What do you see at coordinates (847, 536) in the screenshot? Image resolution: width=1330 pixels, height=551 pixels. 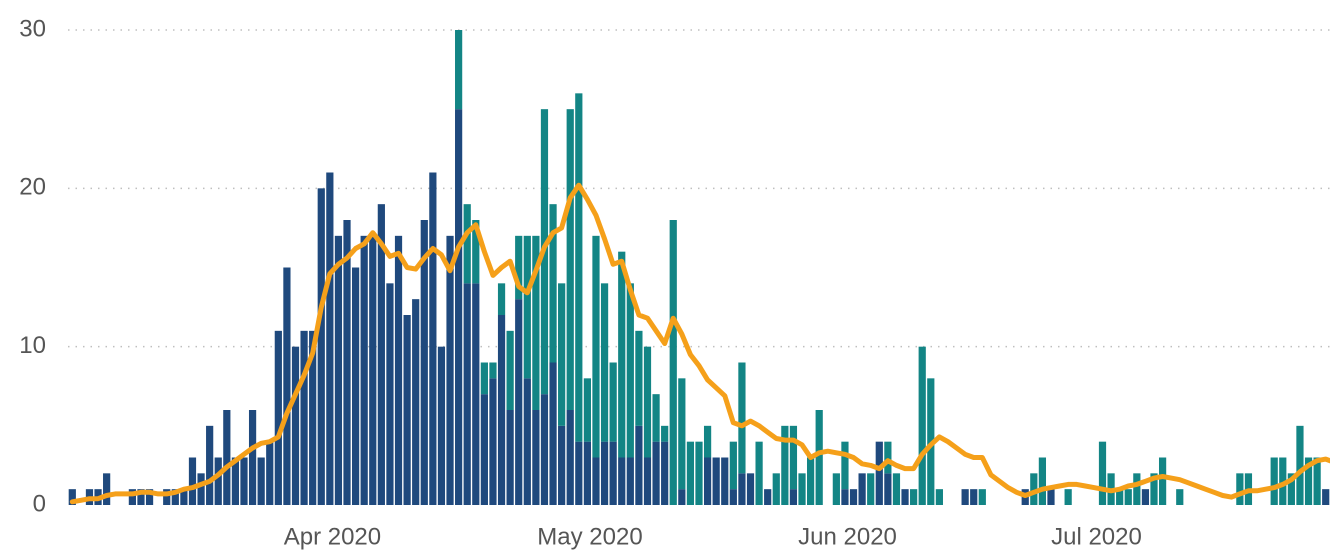 I see `x-tick-label: Jun 2020` at bounding box center [847, 536].